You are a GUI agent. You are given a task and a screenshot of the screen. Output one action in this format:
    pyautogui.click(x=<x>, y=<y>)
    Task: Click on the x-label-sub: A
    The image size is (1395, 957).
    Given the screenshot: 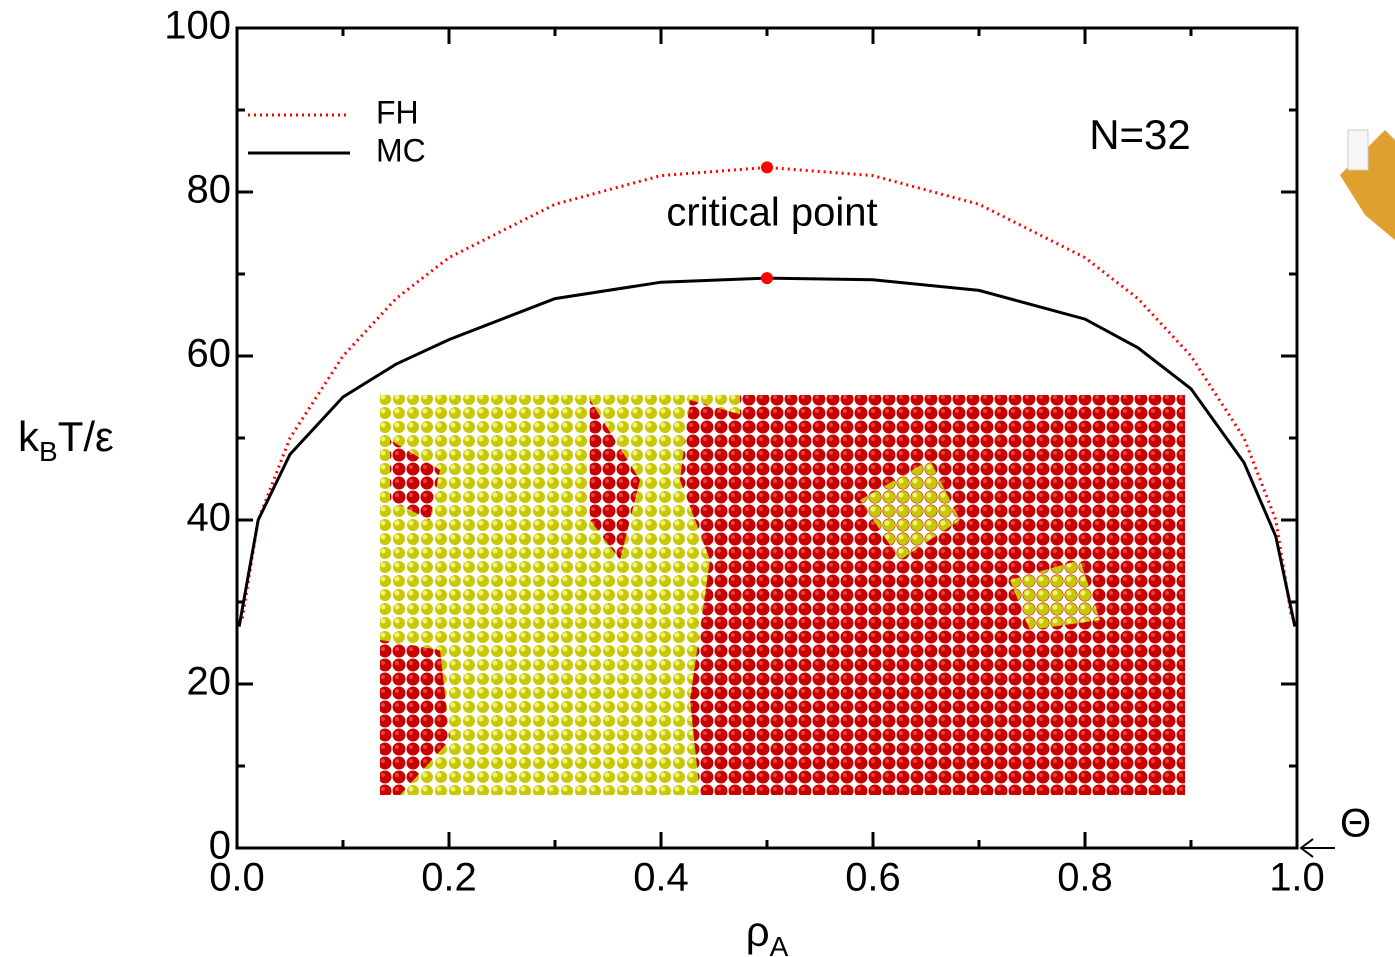 What is the action you would take?
    pyautogui.click(x=779, y=944)
    